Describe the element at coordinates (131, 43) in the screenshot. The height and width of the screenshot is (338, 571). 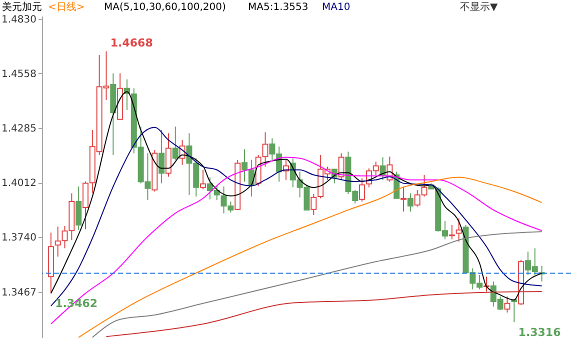
I see `annotation: 1.4668` at that location.